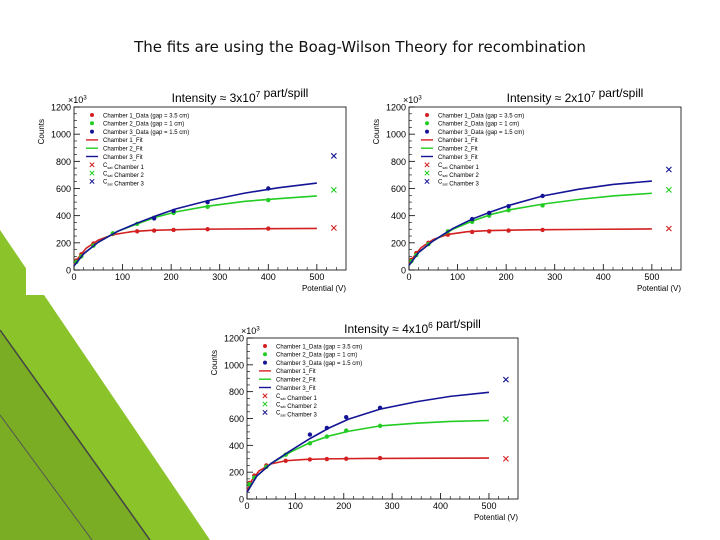 The image size is (720, 540). I want to click on x-axis-label: Potential (V), so click(659, 288).